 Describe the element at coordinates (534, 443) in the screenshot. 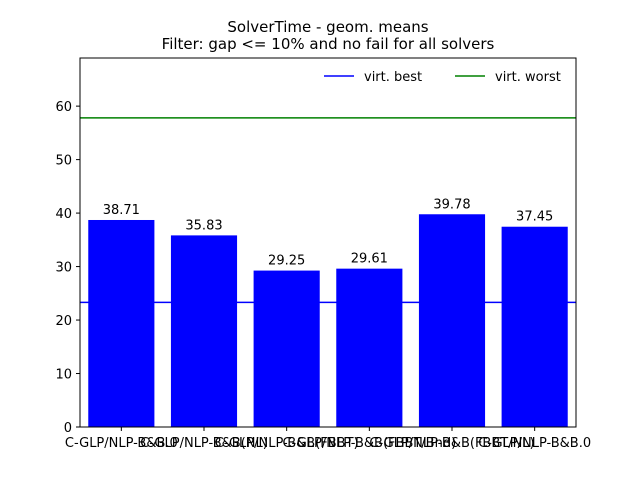

I see `x-tick-label-5: C-GLP/NLP-B&B.0` at that location.